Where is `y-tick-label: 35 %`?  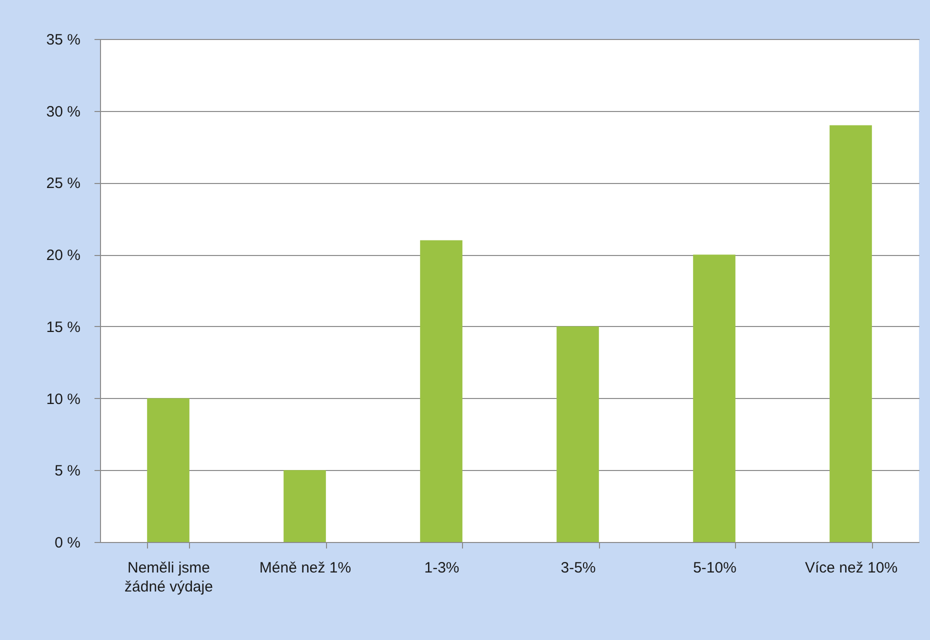 y-tick-label: 35 % is located at coordinates (63, 40).